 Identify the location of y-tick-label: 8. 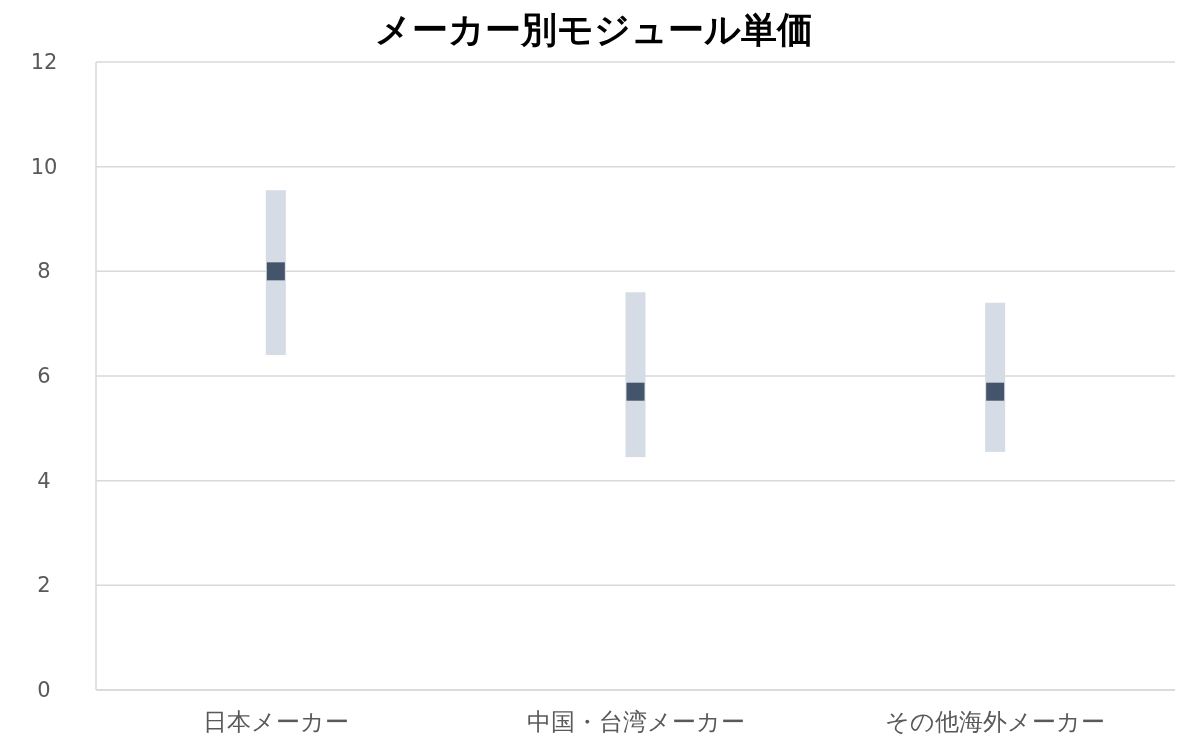
(44, 271).